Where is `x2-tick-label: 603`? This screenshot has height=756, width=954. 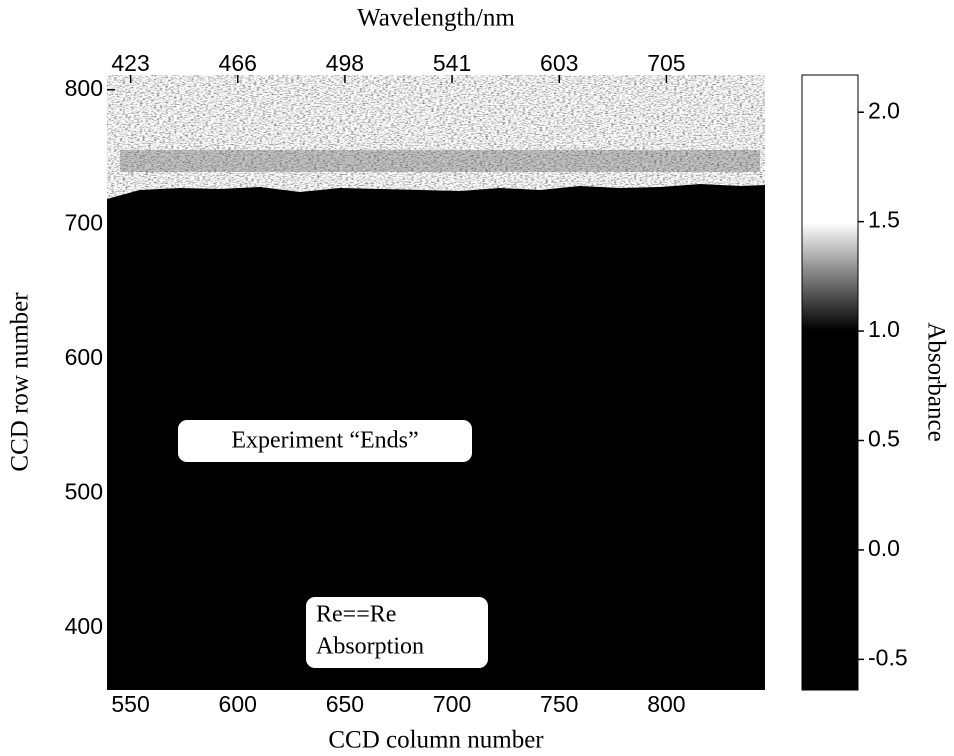 x2-tick-label: 603 is located at coordinates (559, 63).